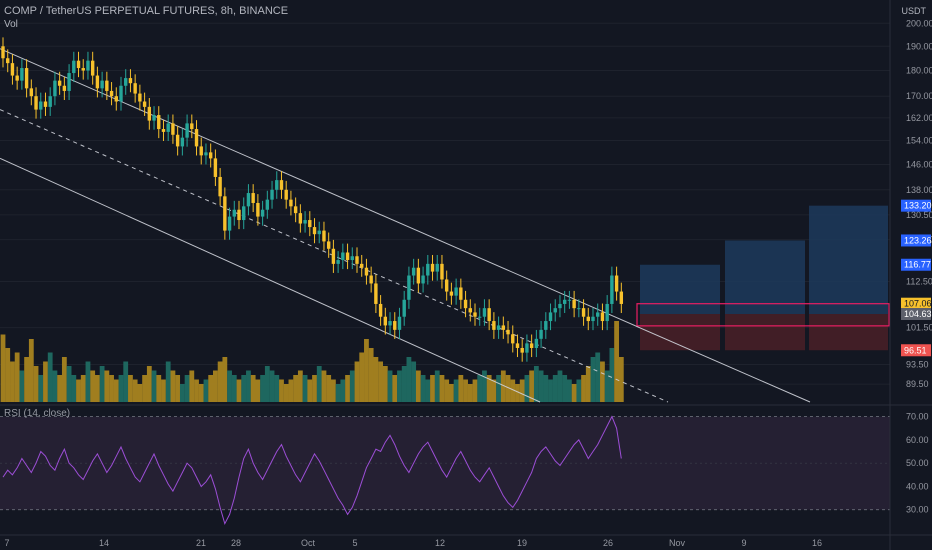  I want to click on price-tag-label: 107.06, so click(918, 304).